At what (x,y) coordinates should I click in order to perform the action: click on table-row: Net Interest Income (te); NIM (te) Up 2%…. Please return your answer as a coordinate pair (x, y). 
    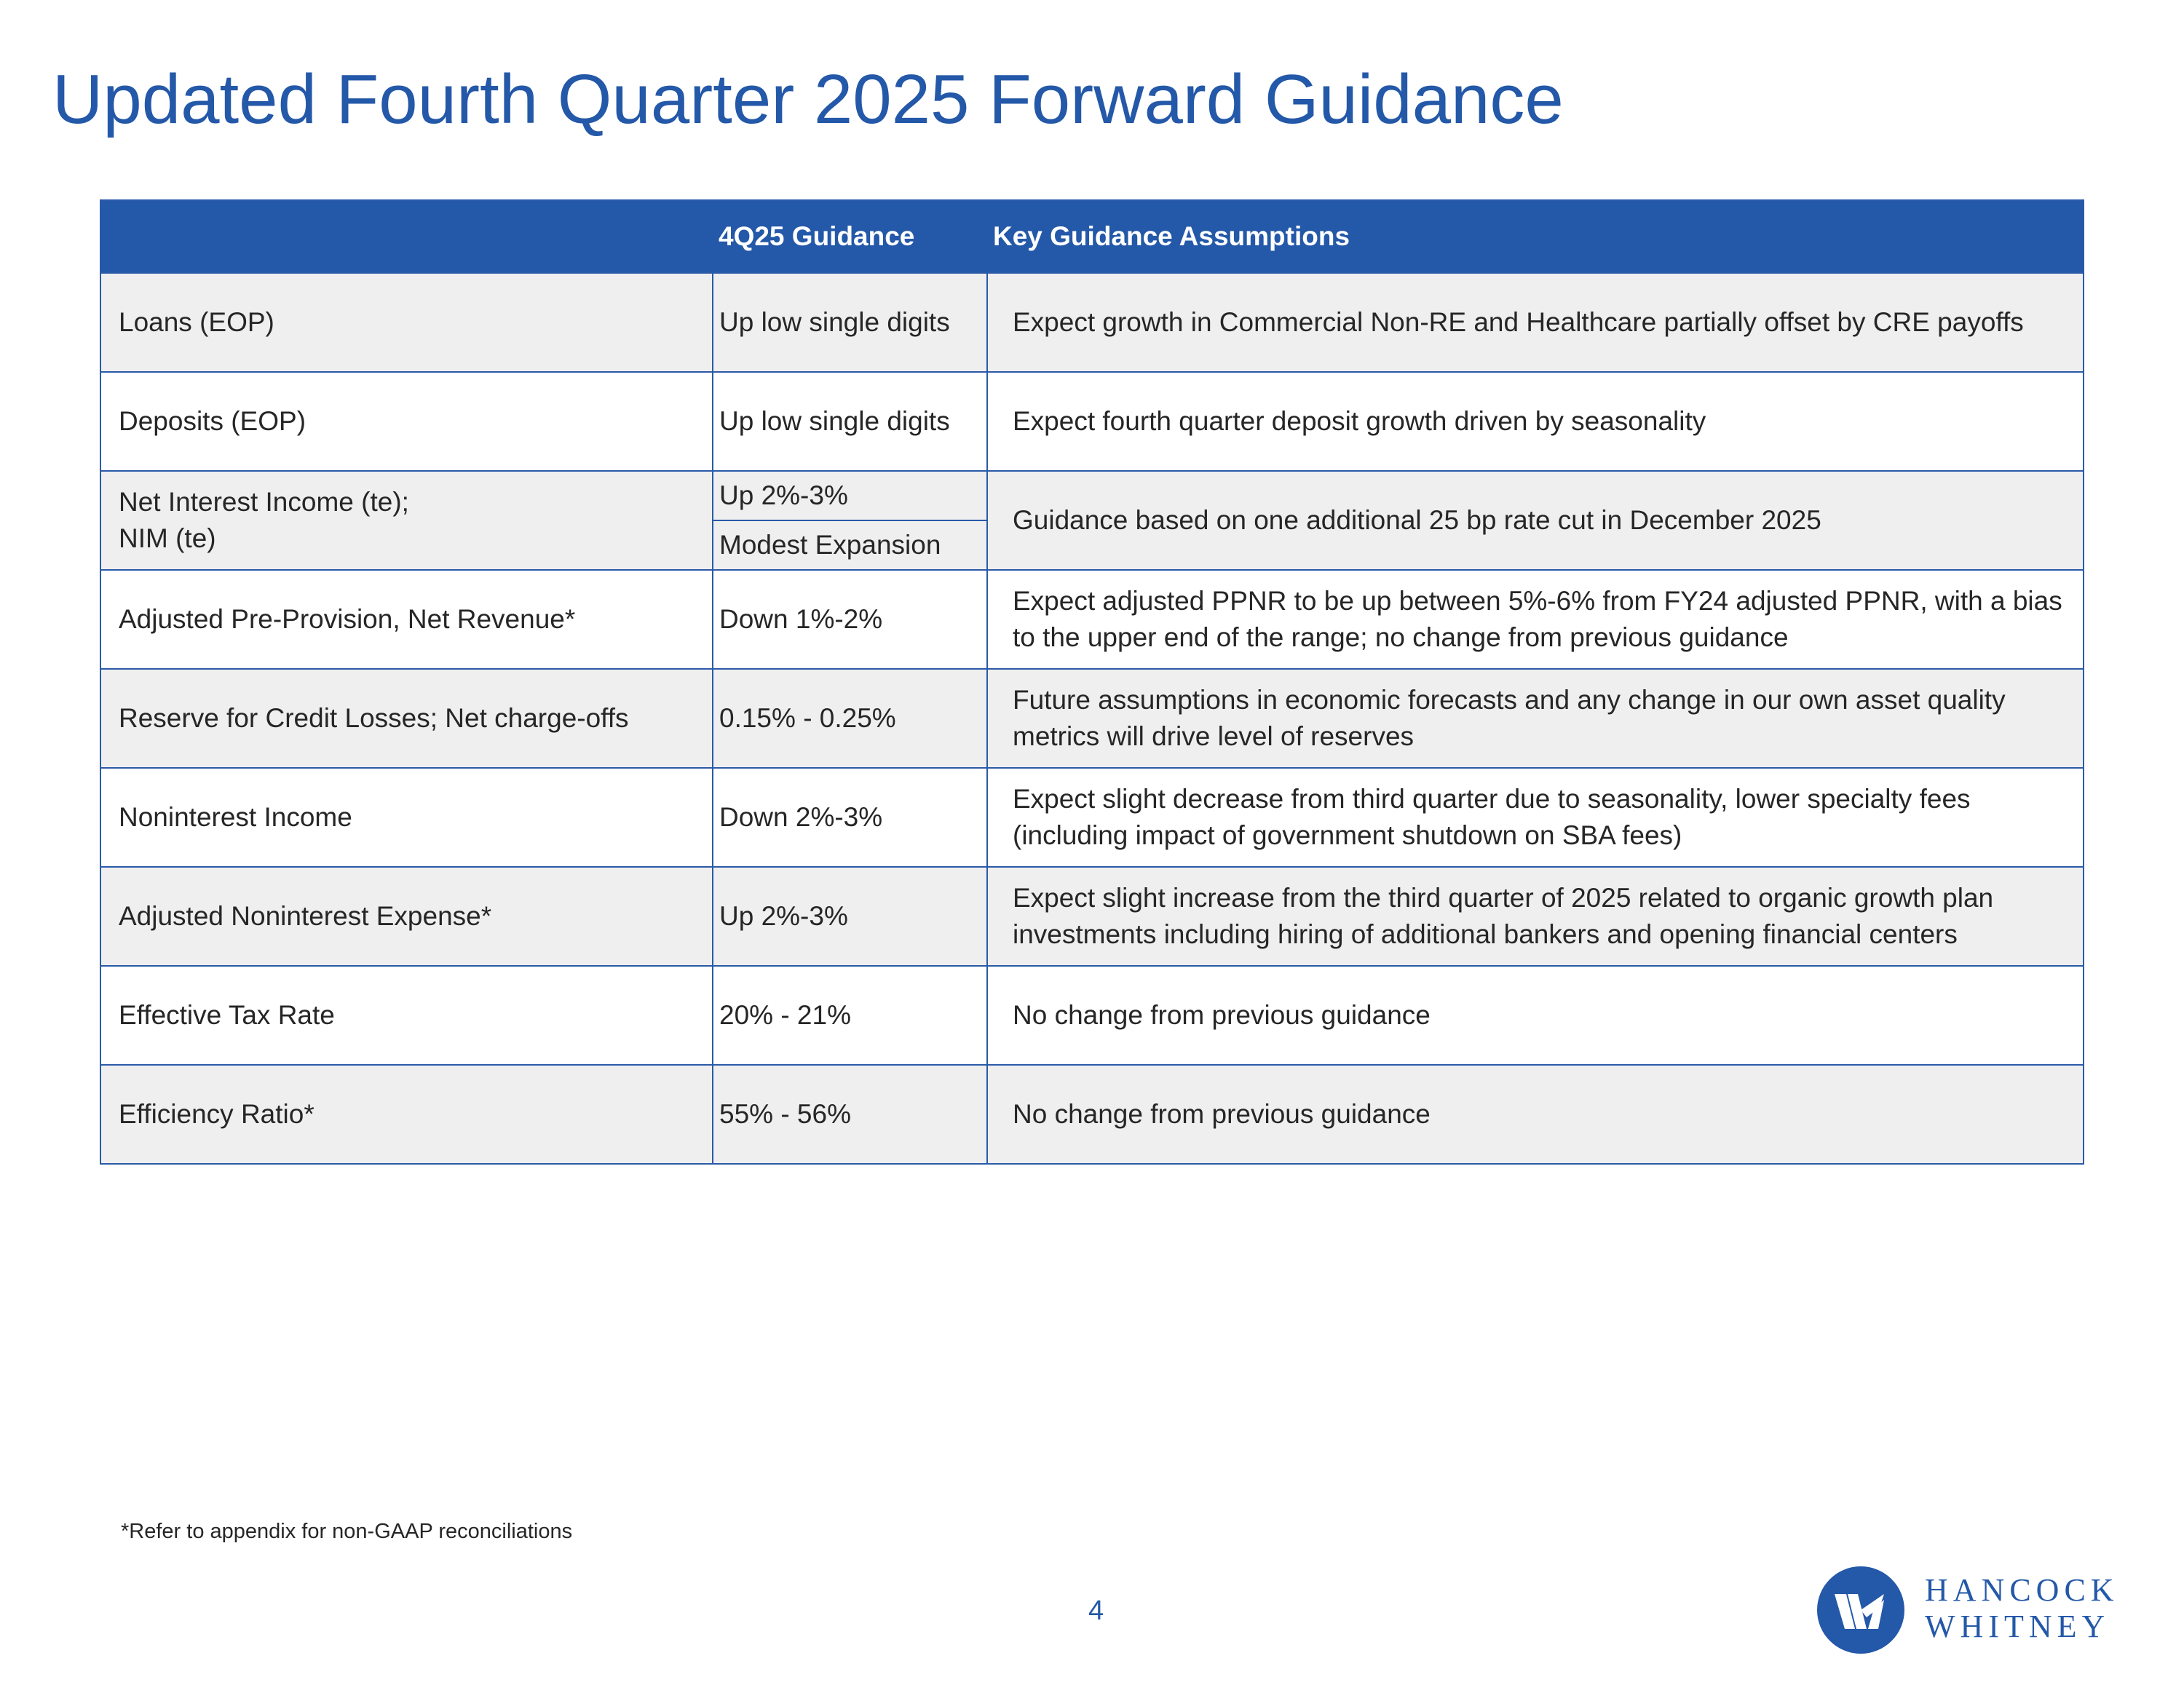
    Looking at the image, I should click on (1092, 520).